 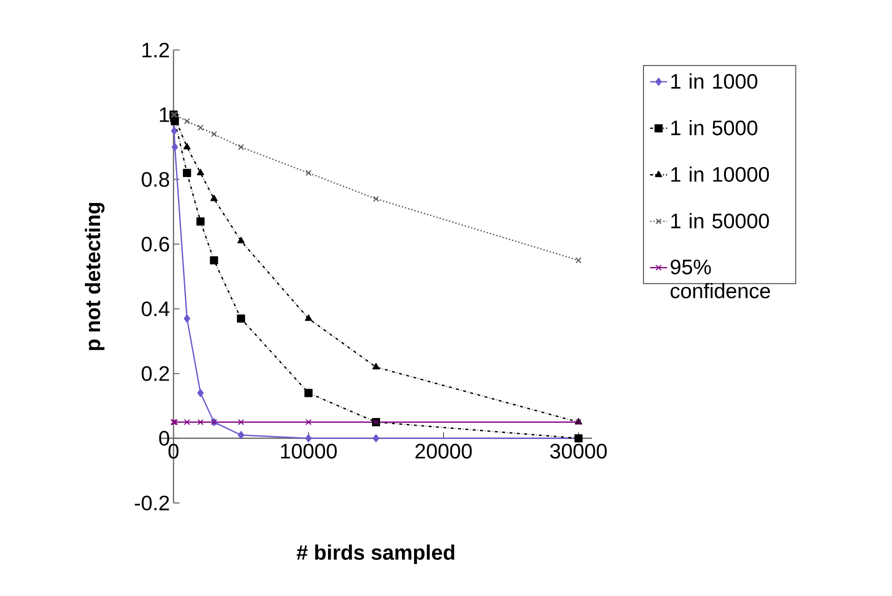 I want to click on legend-label: 1 in 1000, so click(x=714, y=81).